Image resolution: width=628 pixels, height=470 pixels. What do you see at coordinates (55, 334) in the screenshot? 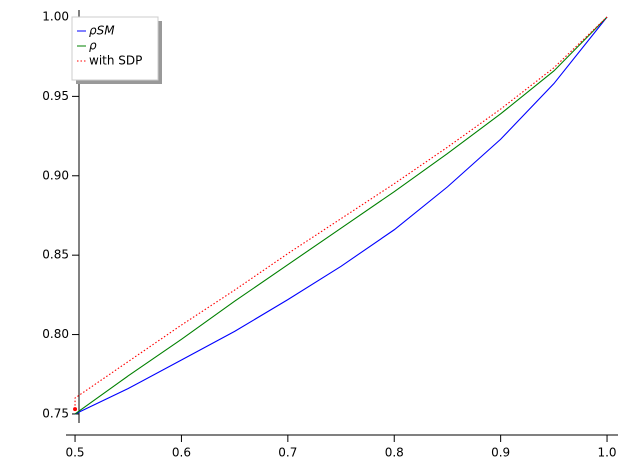
I see `y-tick-label: 0.80` at bounding box center [55, 334].